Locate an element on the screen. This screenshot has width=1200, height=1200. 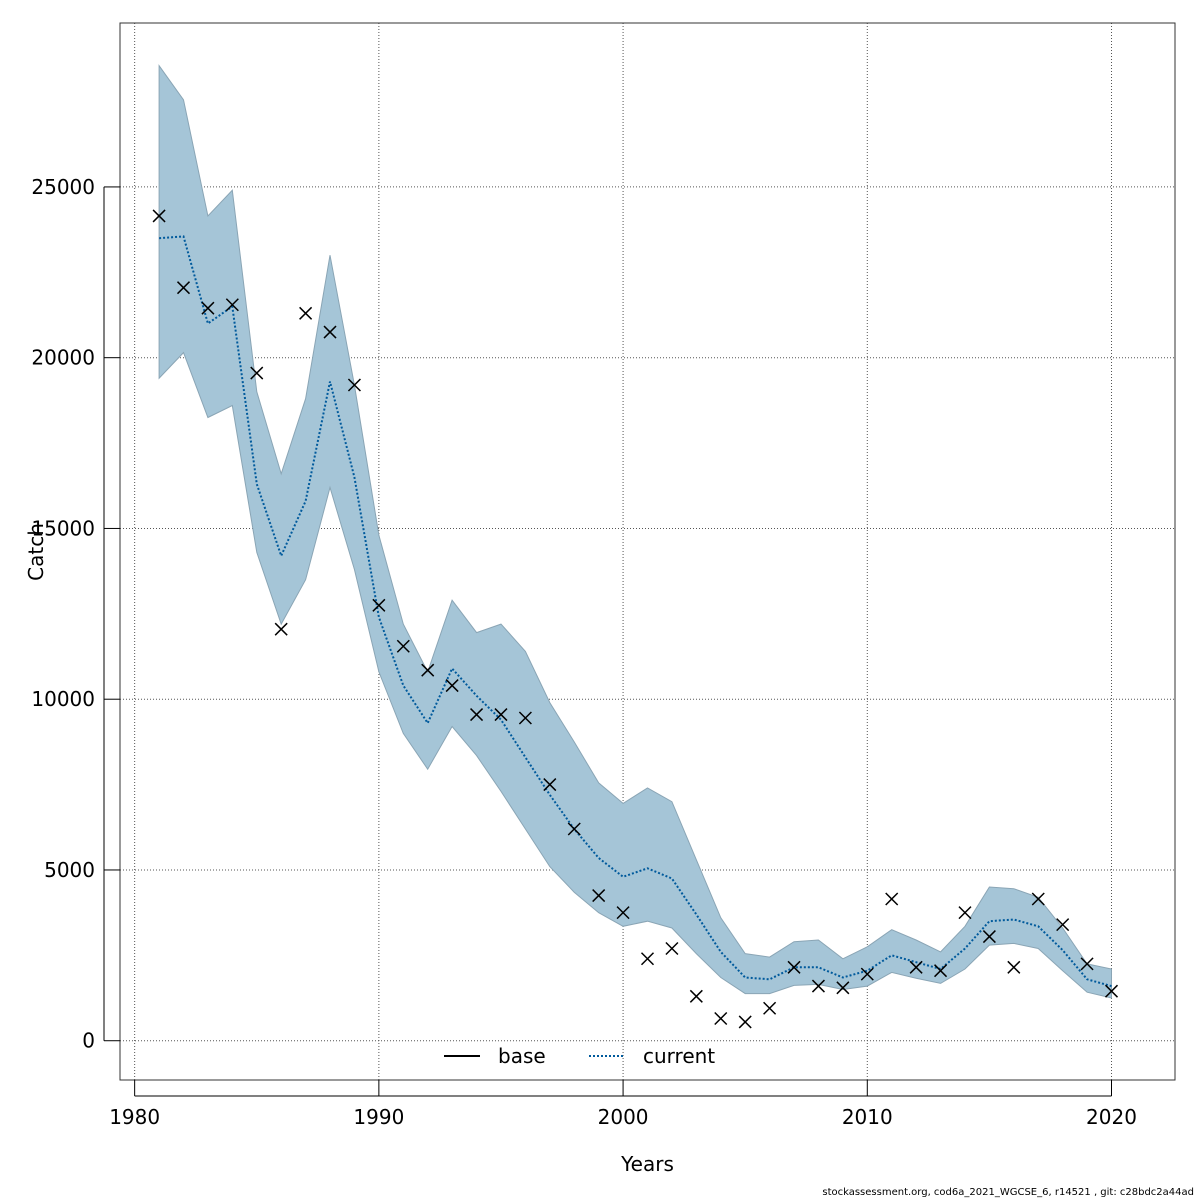
legend-current-label: current is located at coordinates (679, 1056).